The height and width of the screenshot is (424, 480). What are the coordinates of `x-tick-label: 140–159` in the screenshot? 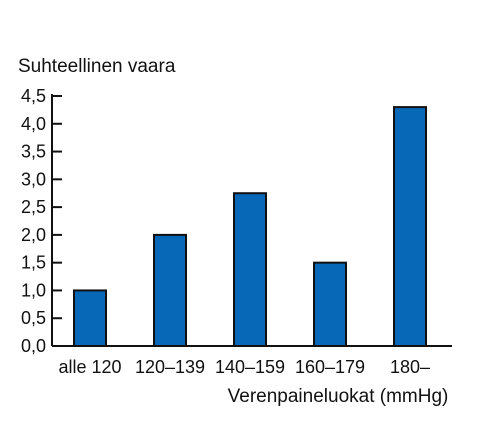 It's located at (250, 367).